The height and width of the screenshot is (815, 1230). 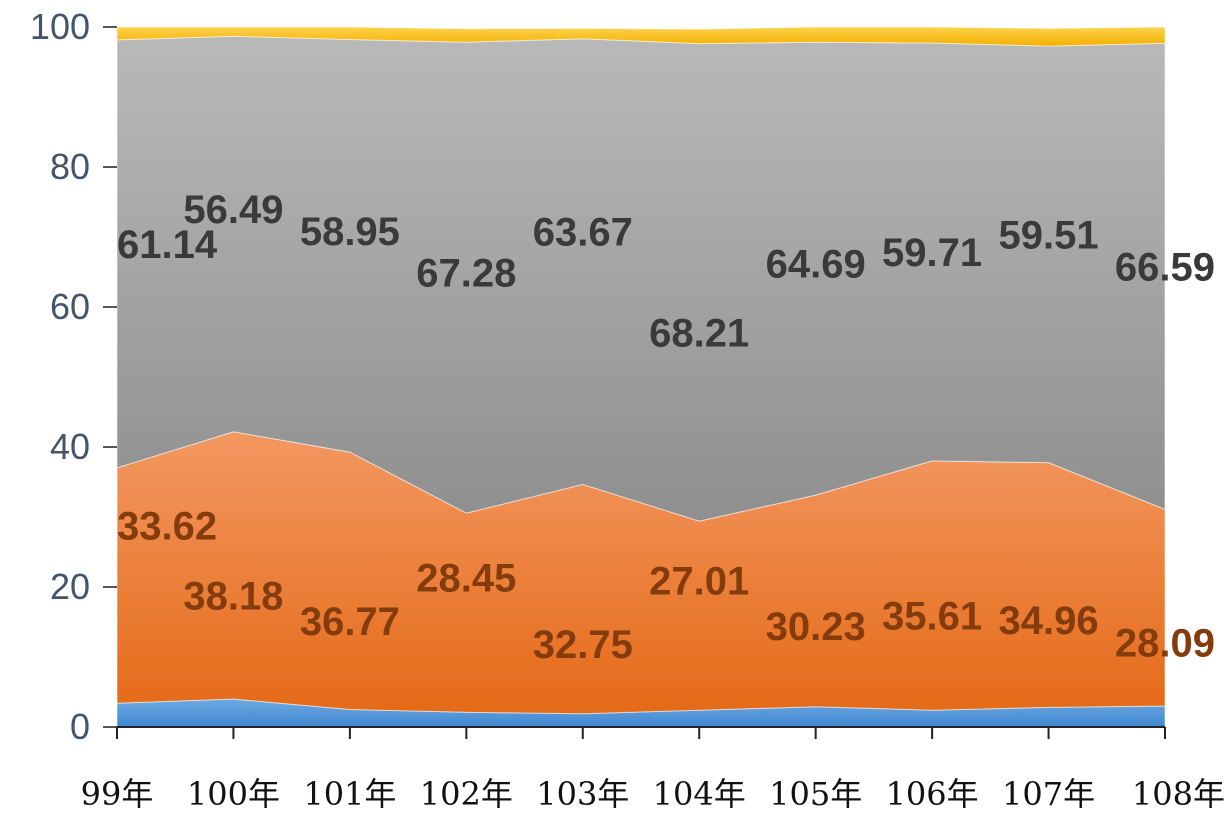 What do you see at coordinates (815, 794) in the screenshot?
I see `x-tick-label: 105年` at bounding box center [815, 794].